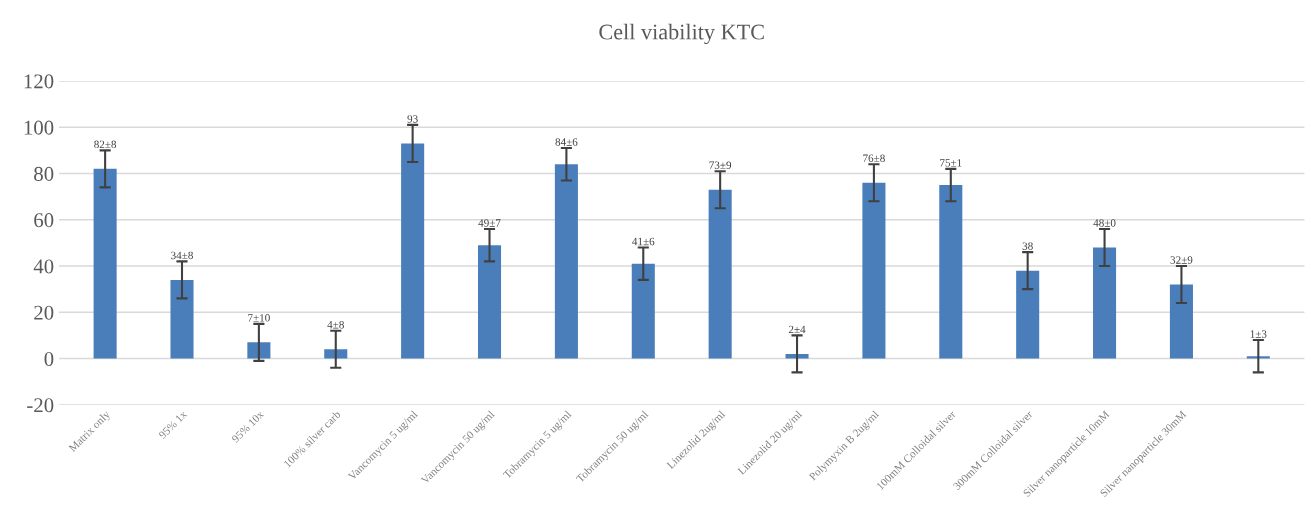 The width and height of the screenshot is (1311, 506). Describe the element at coordinates (44, 220) in the screenshot. I see `y-tick-label: 60` at that location.